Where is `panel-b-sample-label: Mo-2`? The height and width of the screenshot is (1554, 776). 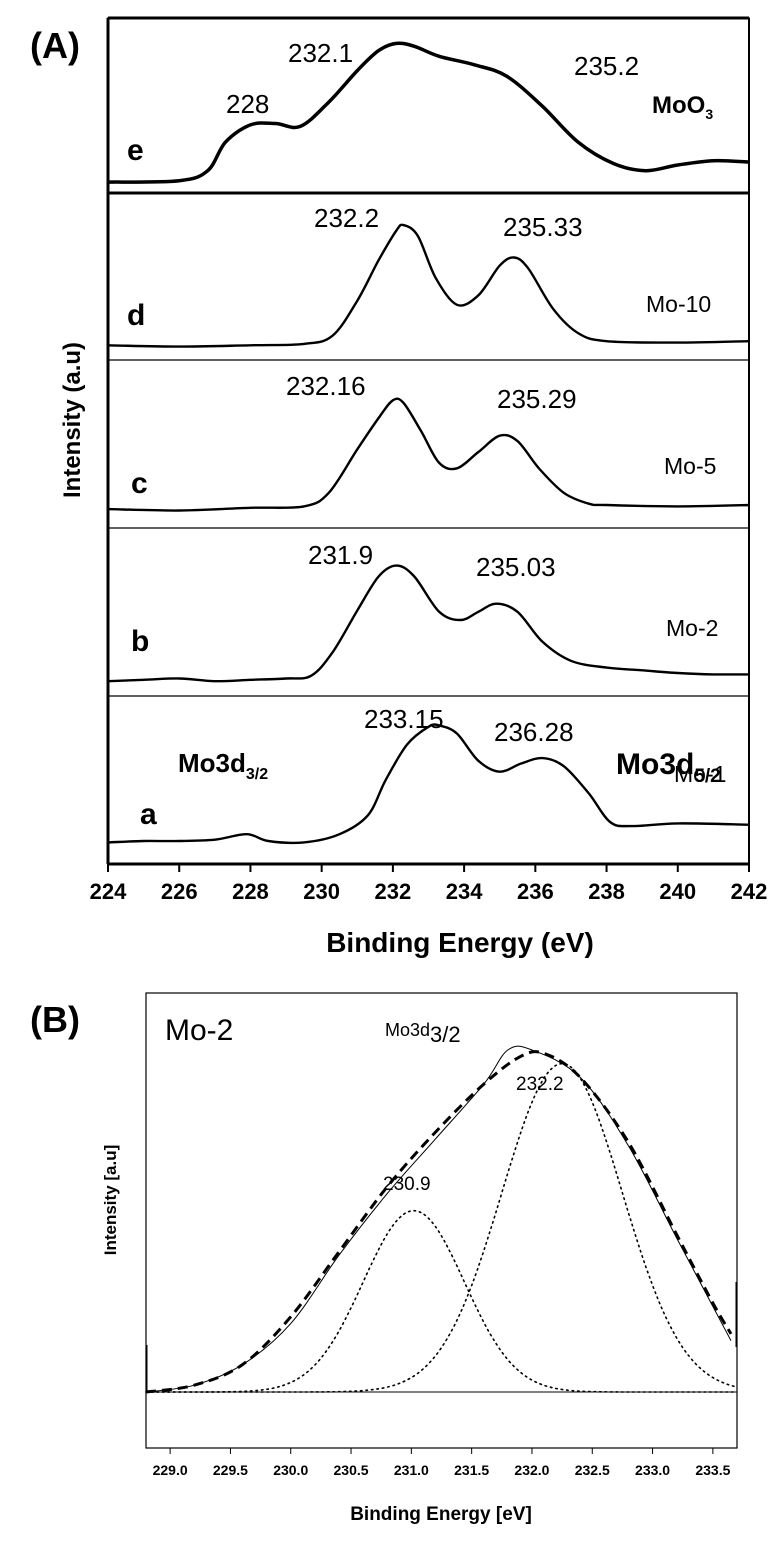
panel-b-sample-label: Mo-2 is located at coordinates (199, 1030).